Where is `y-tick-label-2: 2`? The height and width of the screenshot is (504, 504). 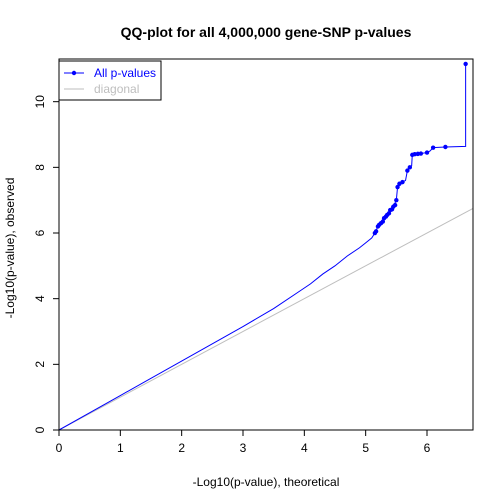
y-tick-label-2: 2 is located at coordinates (40, 364).